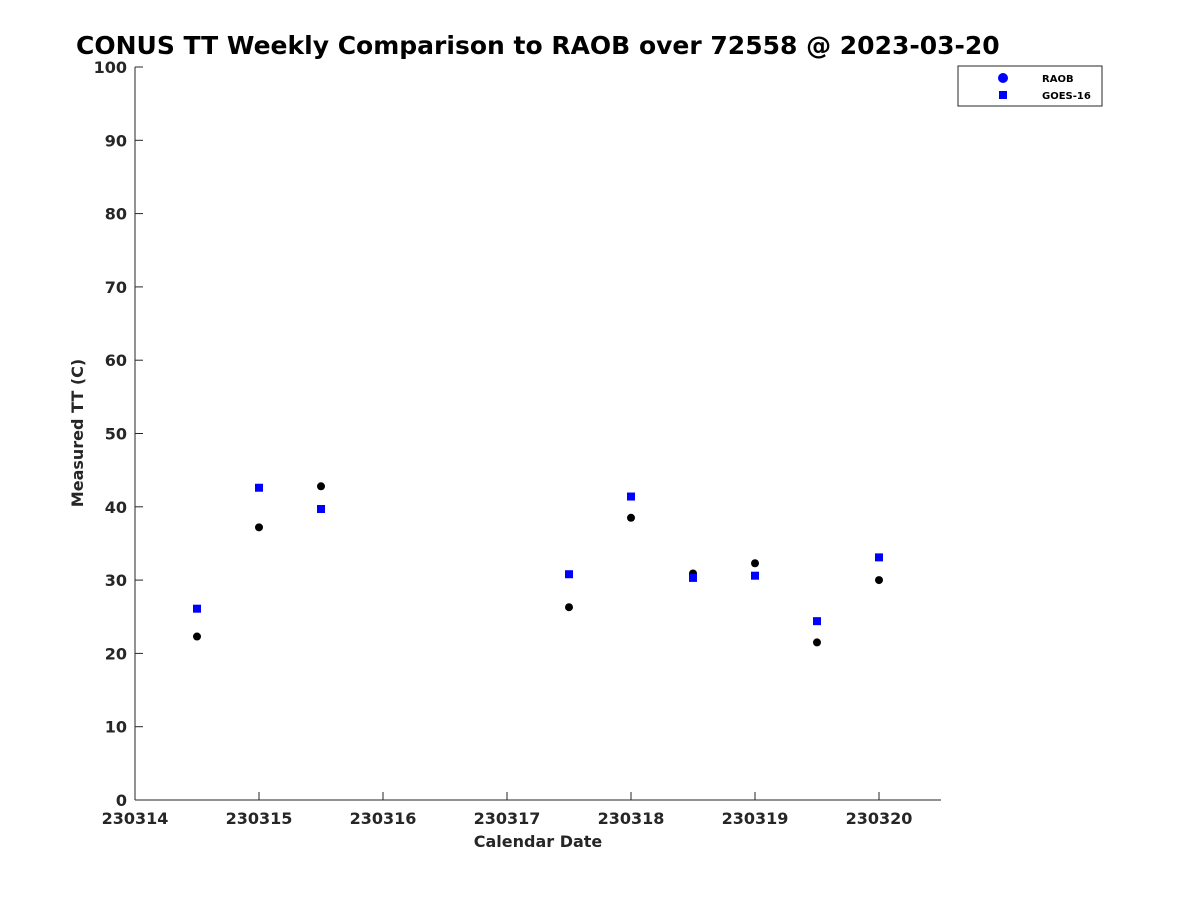 This screenshot has height=900, width=1200. Describe the element at coordinates (116, 727) in the screenshot. I see `y-tick-label: 10` at that location.